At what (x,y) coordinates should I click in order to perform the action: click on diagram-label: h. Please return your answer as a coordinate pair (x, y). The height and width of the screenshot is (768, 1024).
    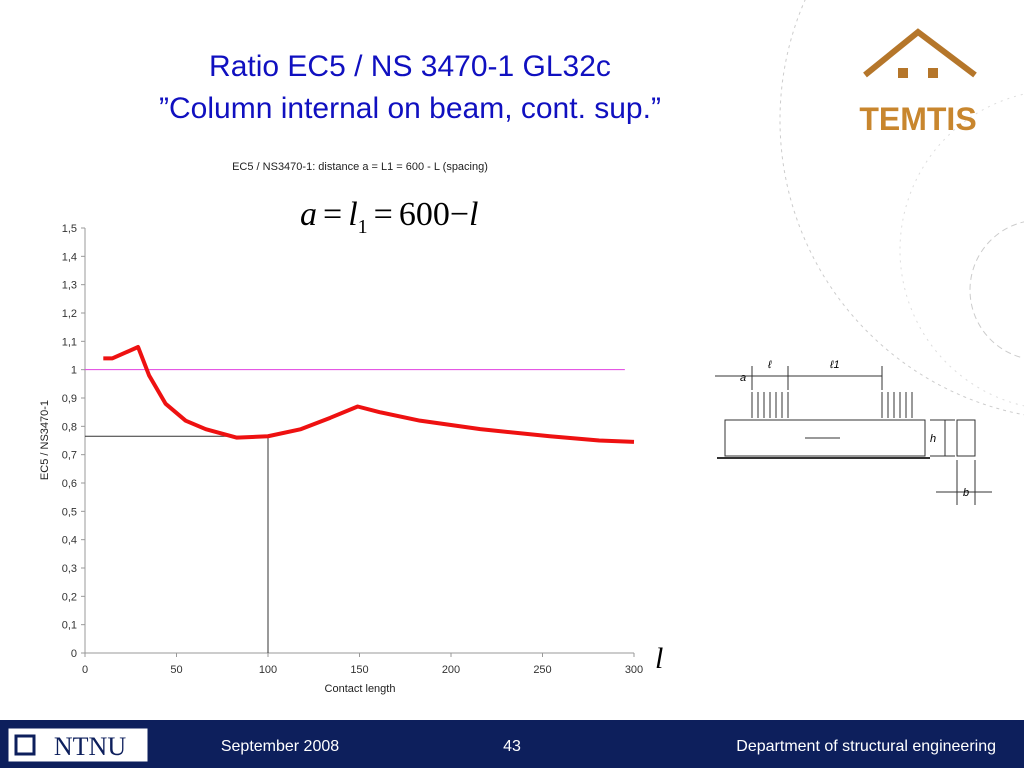
    Looking at the image, I should click on (933, 439).